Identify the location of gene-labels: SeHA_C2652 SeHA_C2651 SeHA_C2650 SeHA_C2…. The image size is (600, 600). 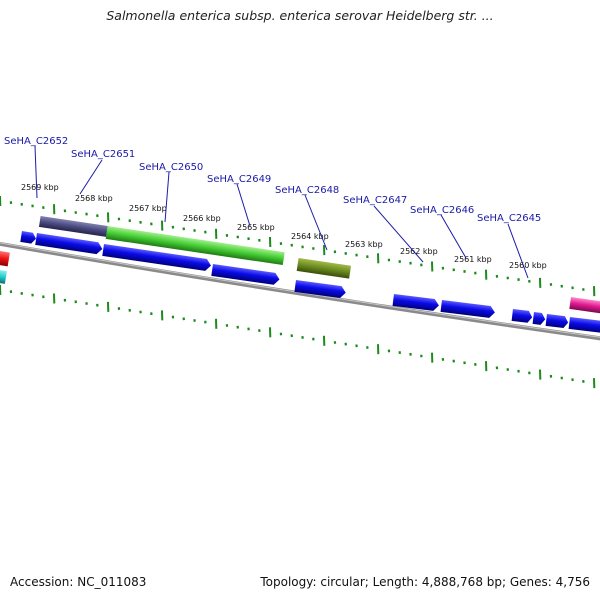
(272, 180).